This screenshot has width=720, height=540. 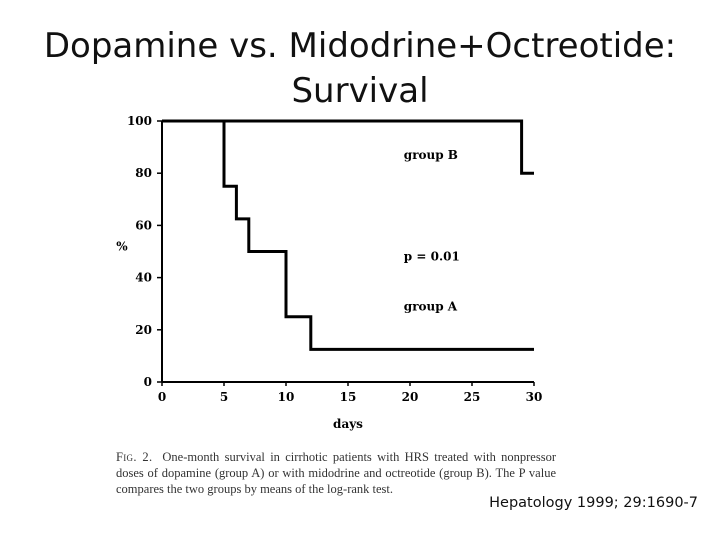 What do you see at coordinates (134, 457) in the screenshot?
I see `caption-heading: Fig. 2.` at bounding box center [134, 457].